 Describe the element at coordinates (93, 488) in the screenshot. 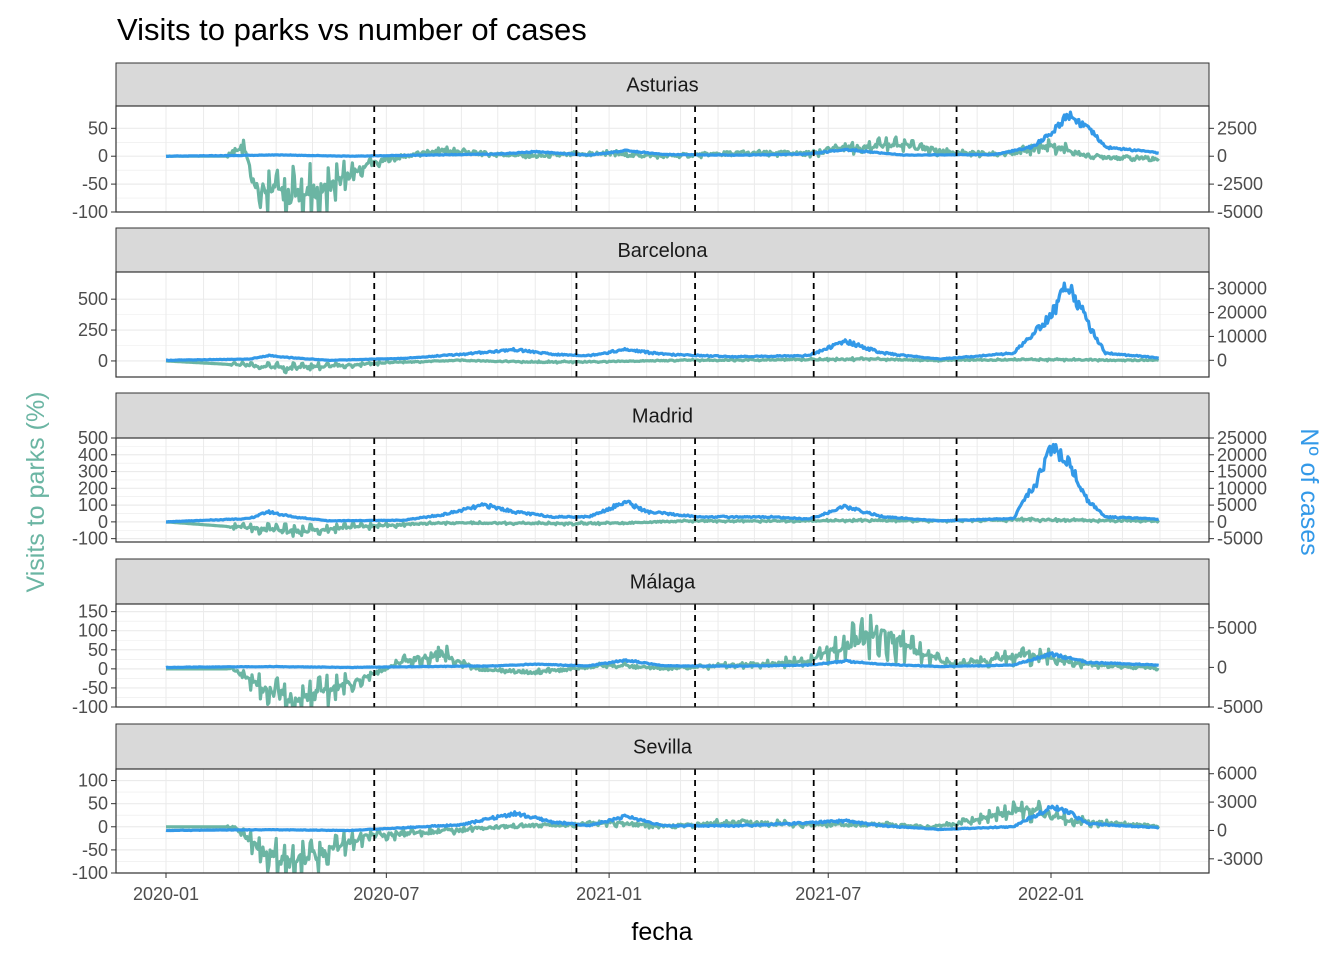

I see `y-tick-label-left: 200` at that location.